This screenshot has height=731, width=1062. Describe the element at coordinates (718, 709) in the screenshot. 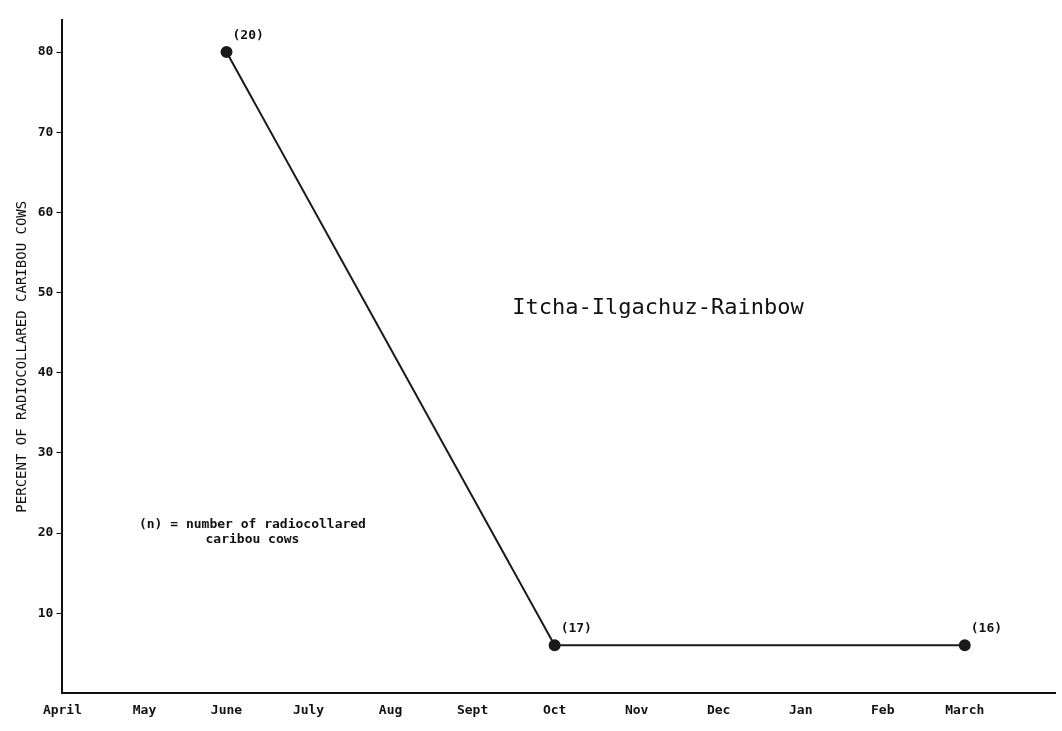

I see `x-tick-label: Dec` at that location.